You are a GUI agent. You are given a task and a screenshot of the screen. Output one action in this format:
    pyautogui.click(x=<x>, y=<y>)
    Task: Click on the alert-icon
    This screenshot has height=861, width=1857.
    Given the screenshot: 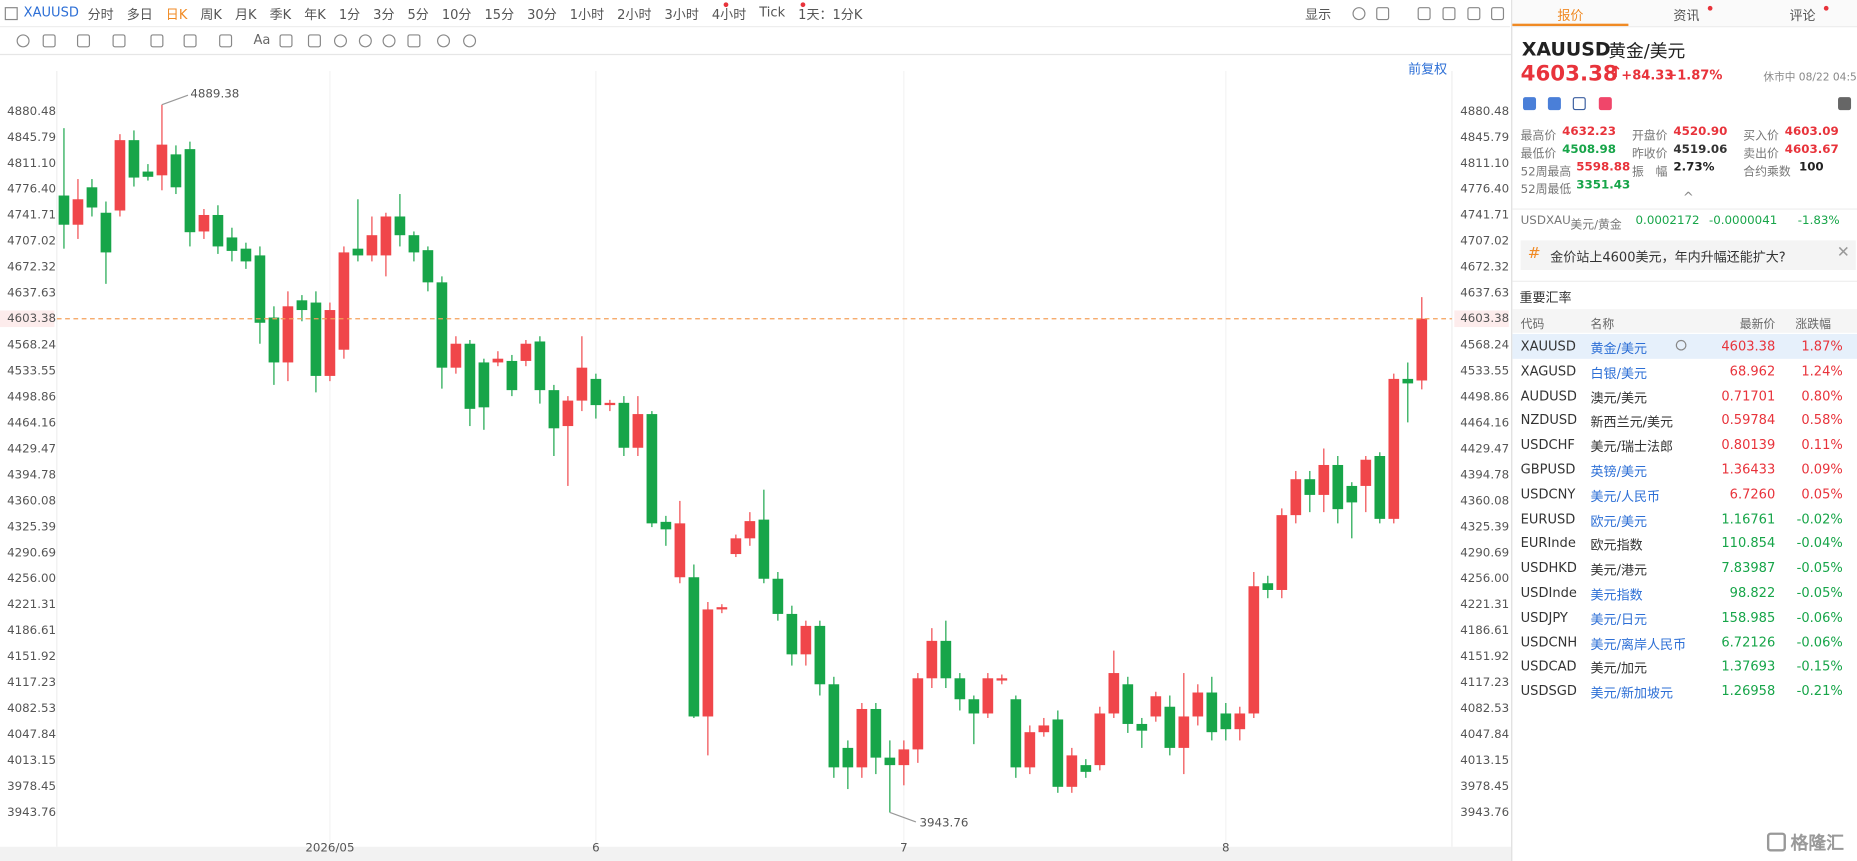 What is the action you would take?
    pyautogui.click(x=1845, y=104)
    